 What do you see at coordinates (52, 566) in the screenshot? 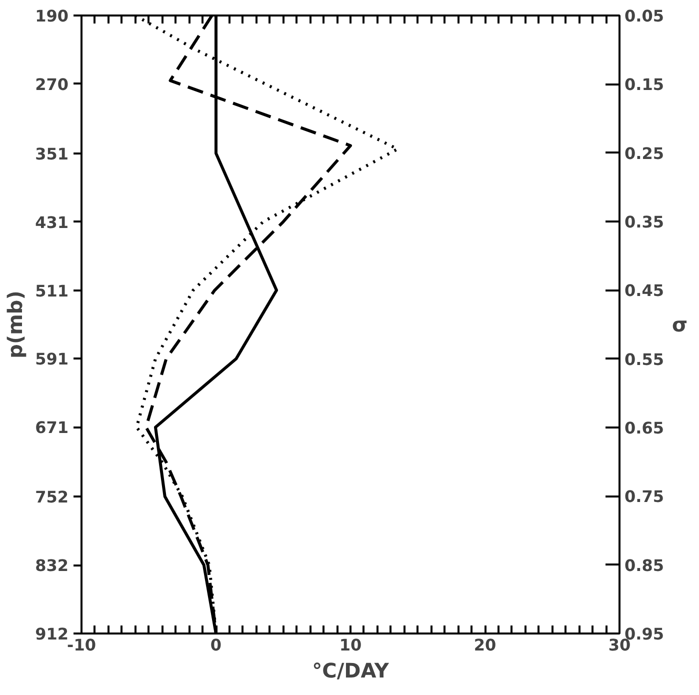
I see `y-tick-label: 832` at bounding box center [52, 566].